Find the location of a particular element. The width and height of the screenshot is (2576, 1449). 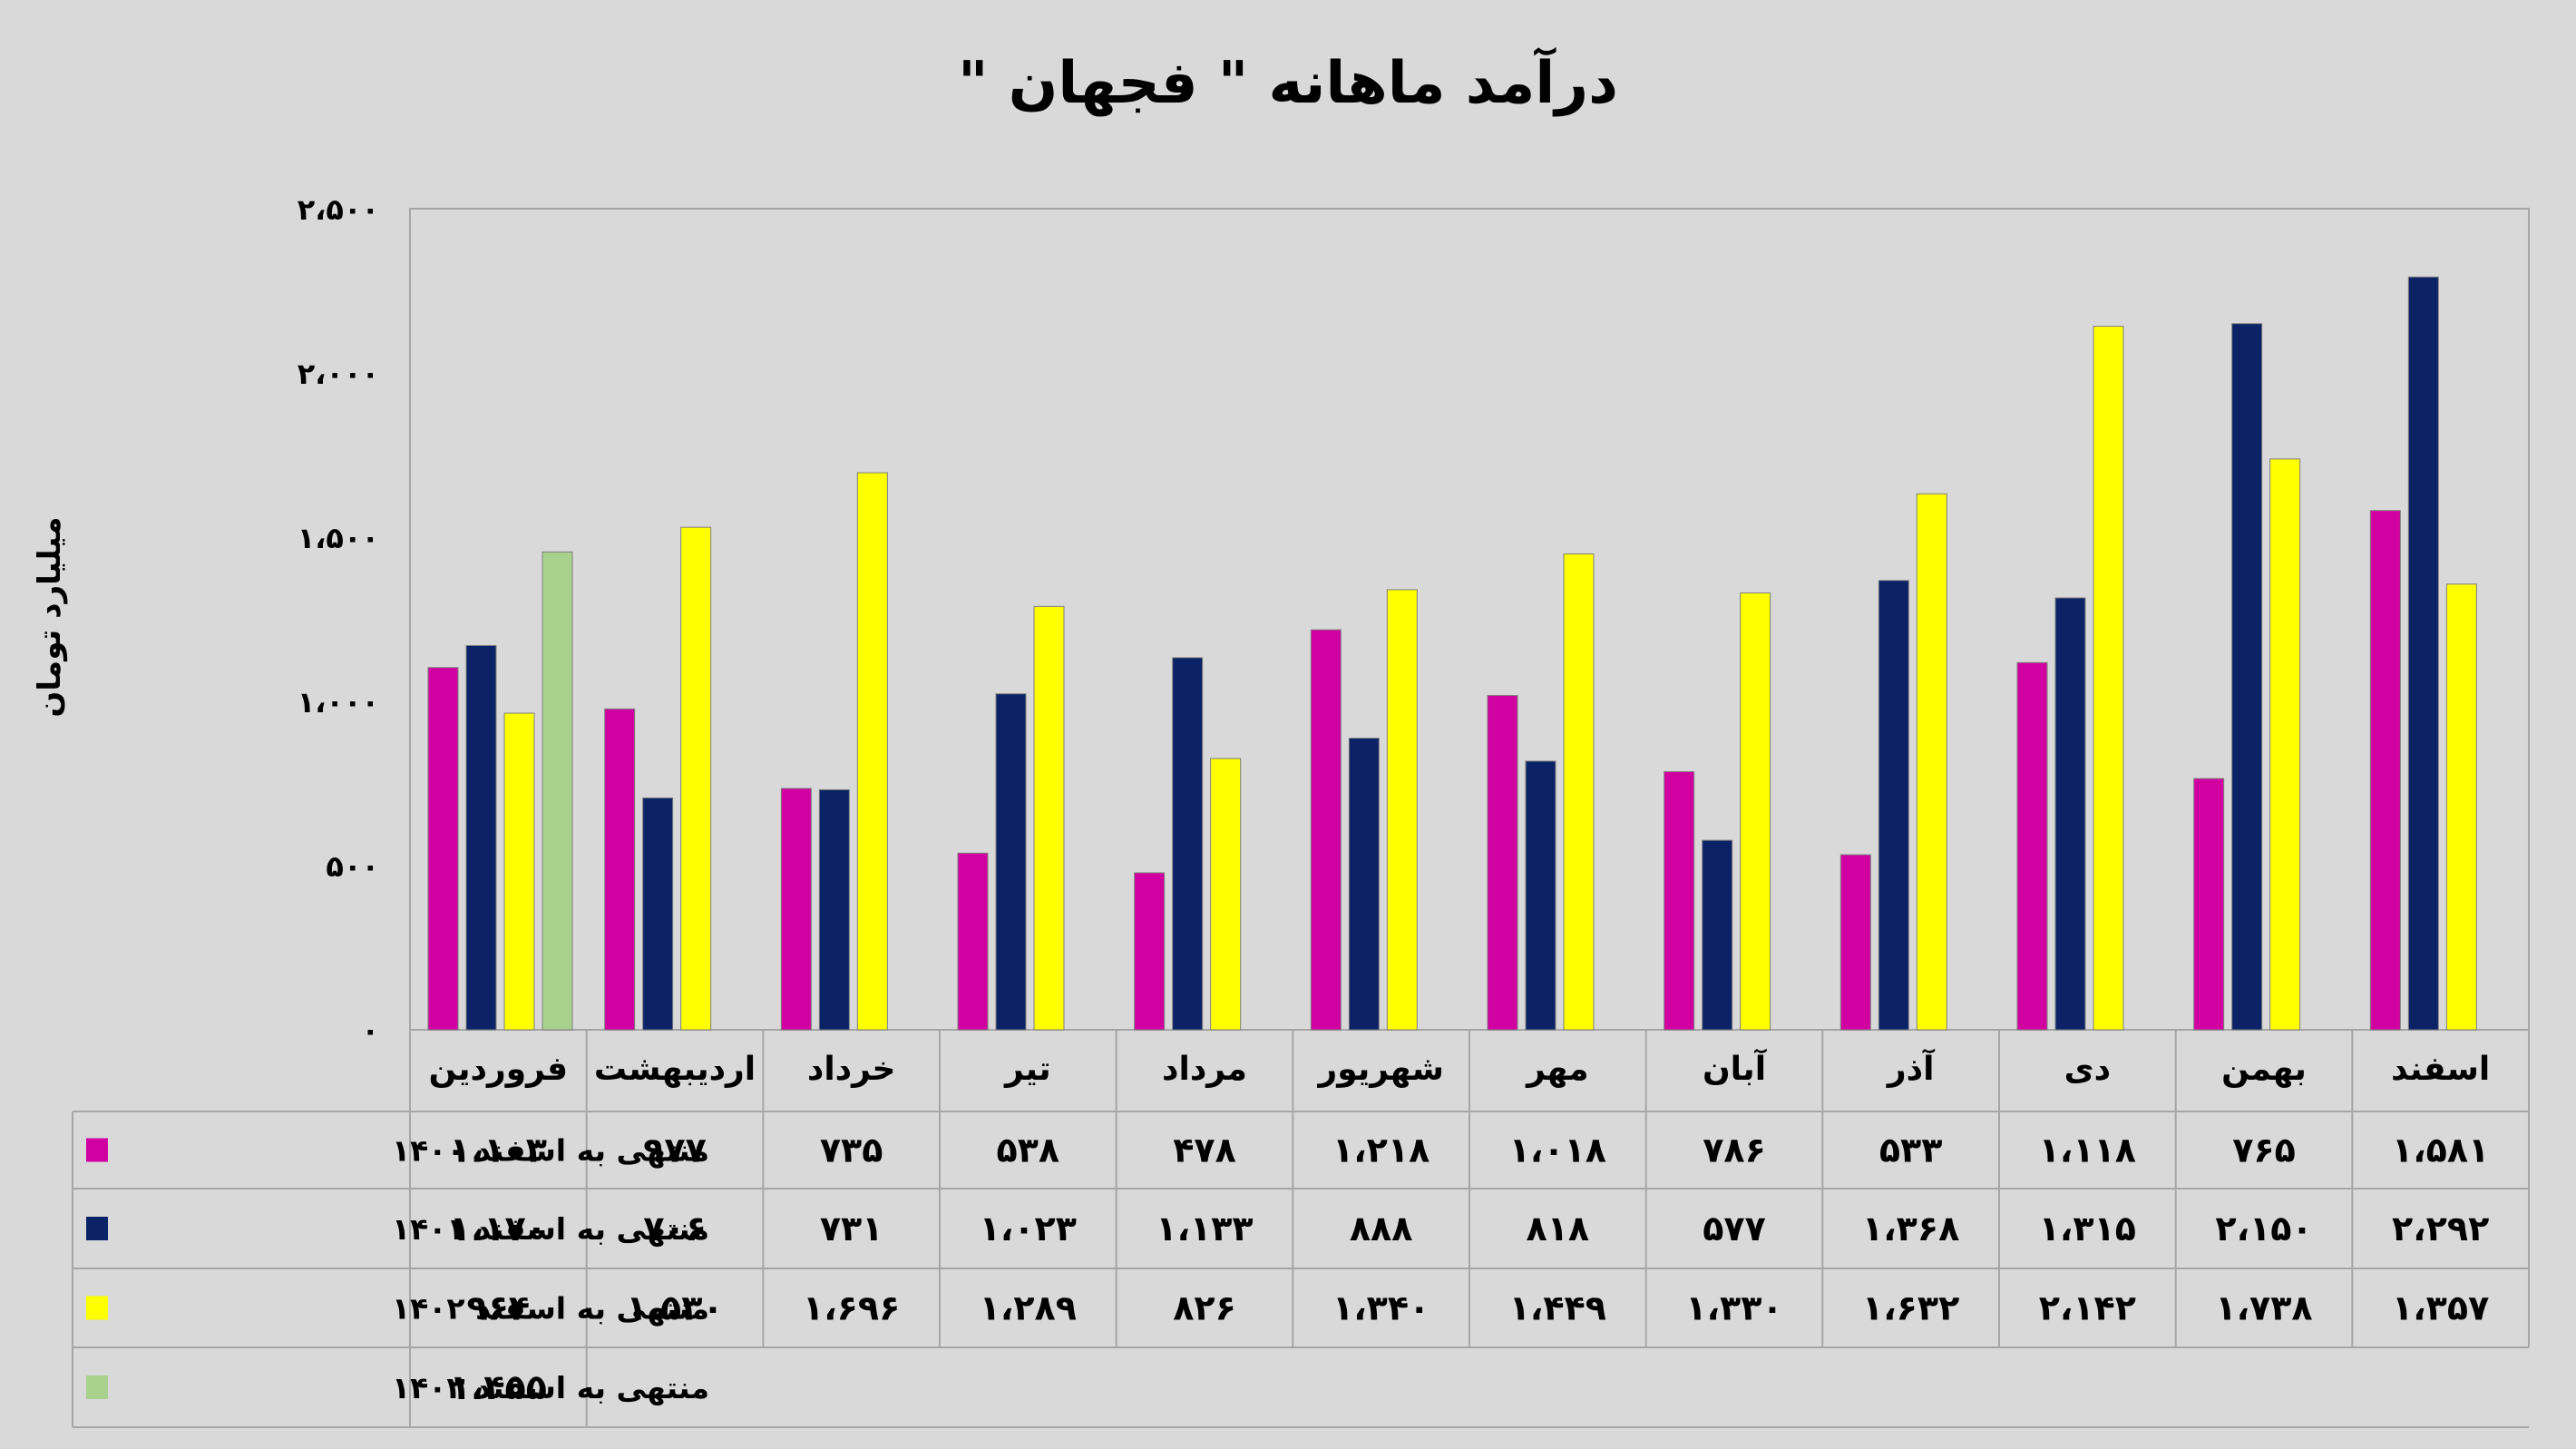

y-tick-label: ۱،۵۰۰ is located at coordinates (338, 538).